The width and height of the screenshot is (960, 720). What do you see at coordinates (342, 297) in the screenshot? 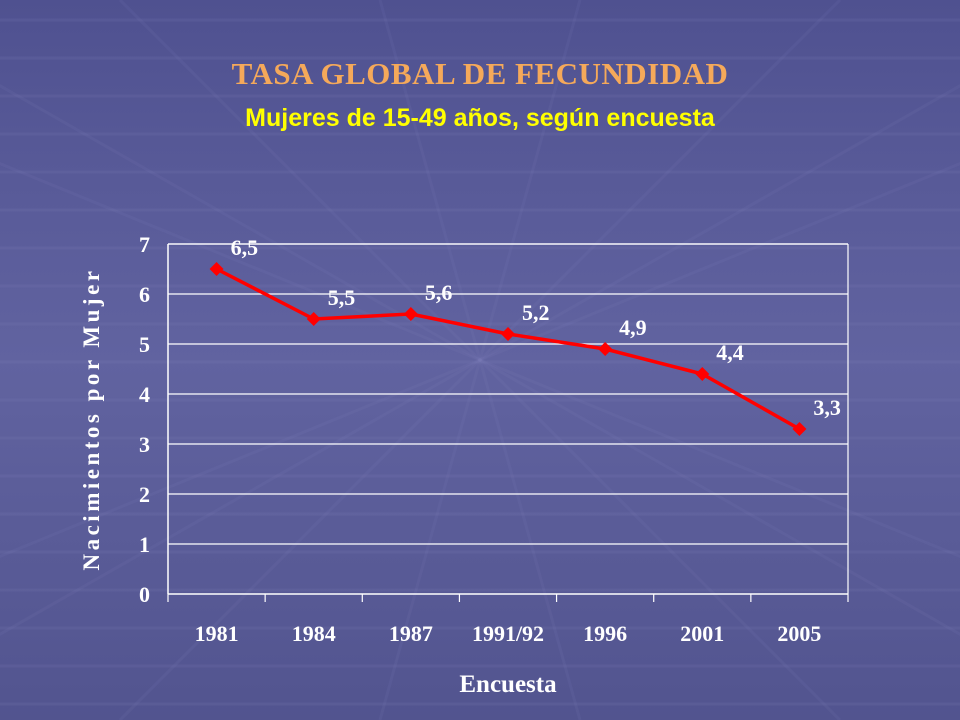
I see `data-label: 5,5` at bounding box center [342, 297].